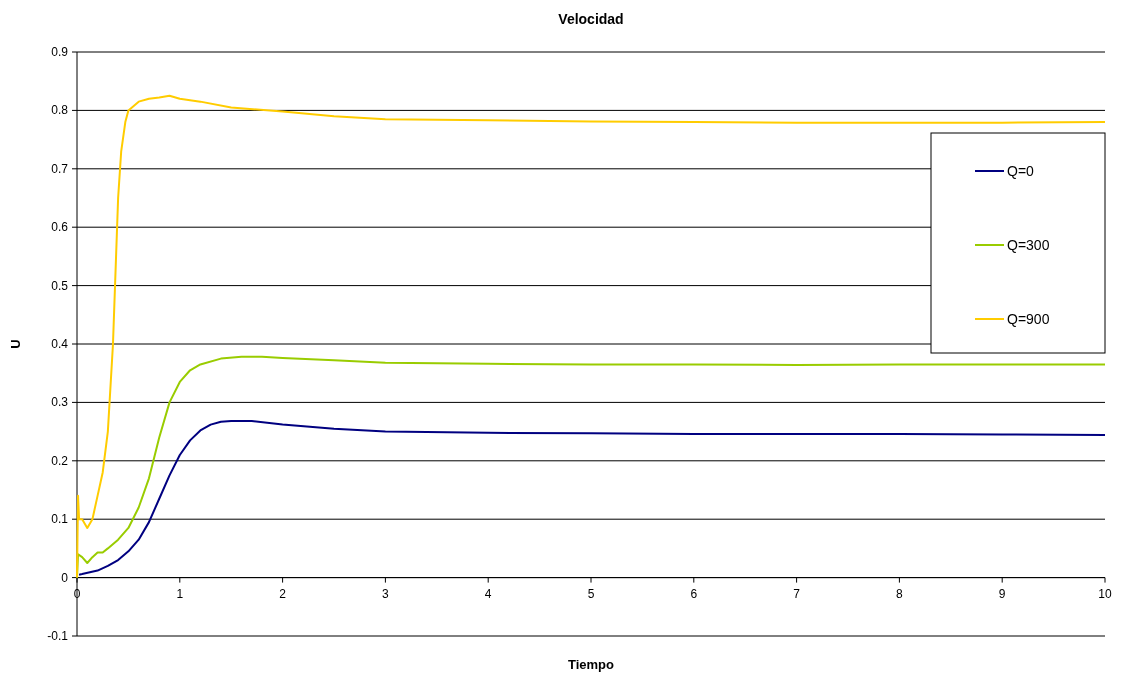  Describe the element at coordinates (60, 52) in the screenshot. I see `y-tick-label: 0.9` at that location.